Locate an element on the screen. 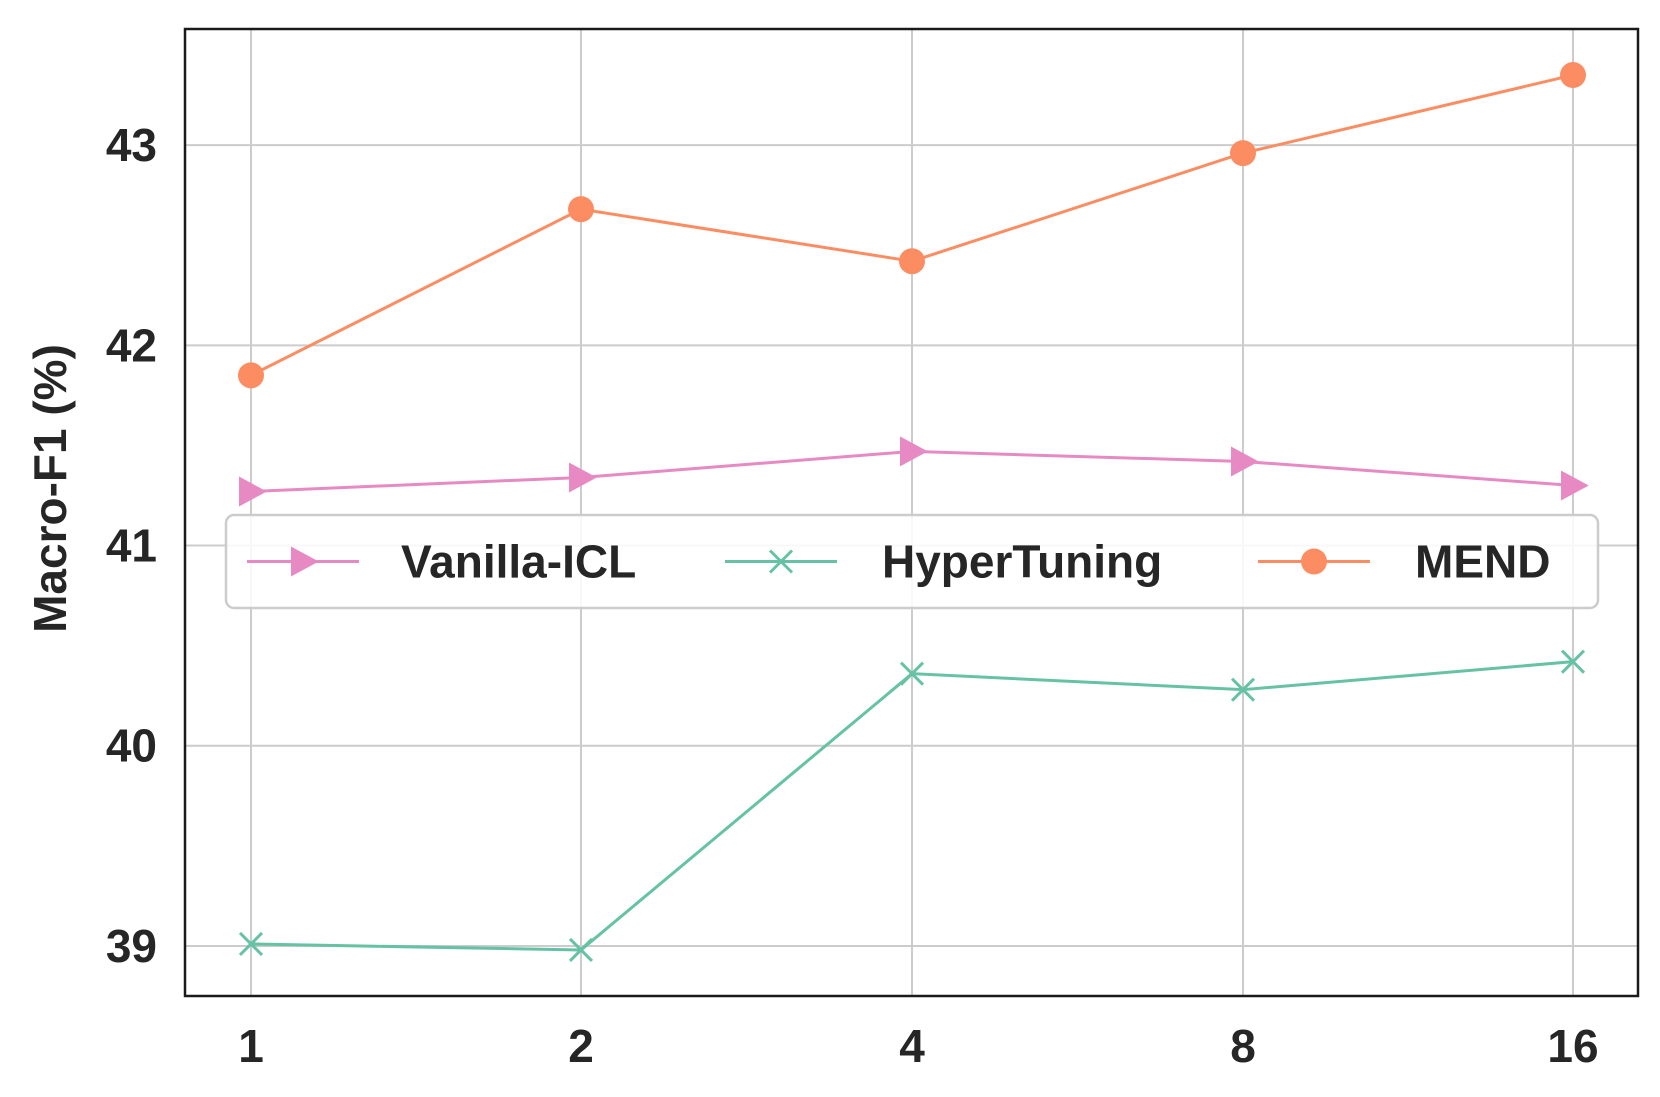 Image resolution: width=1660 pixels, height=1097 pixels. legend-item-vanilla-icl: Vanilla-ICL is located at coordinates (441, 562).